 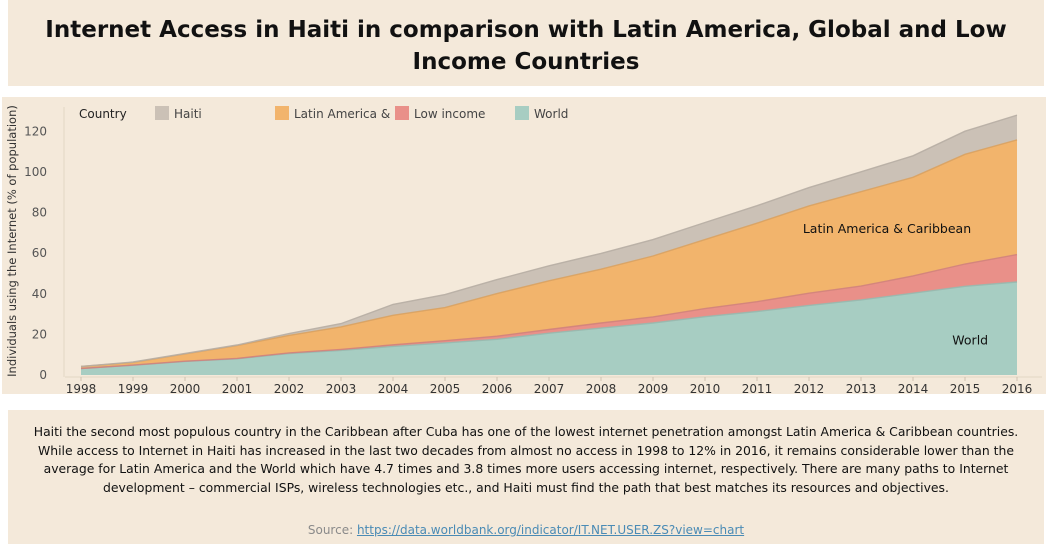 I want to click on y-tick-label: 120, so click(x=35, y=131).